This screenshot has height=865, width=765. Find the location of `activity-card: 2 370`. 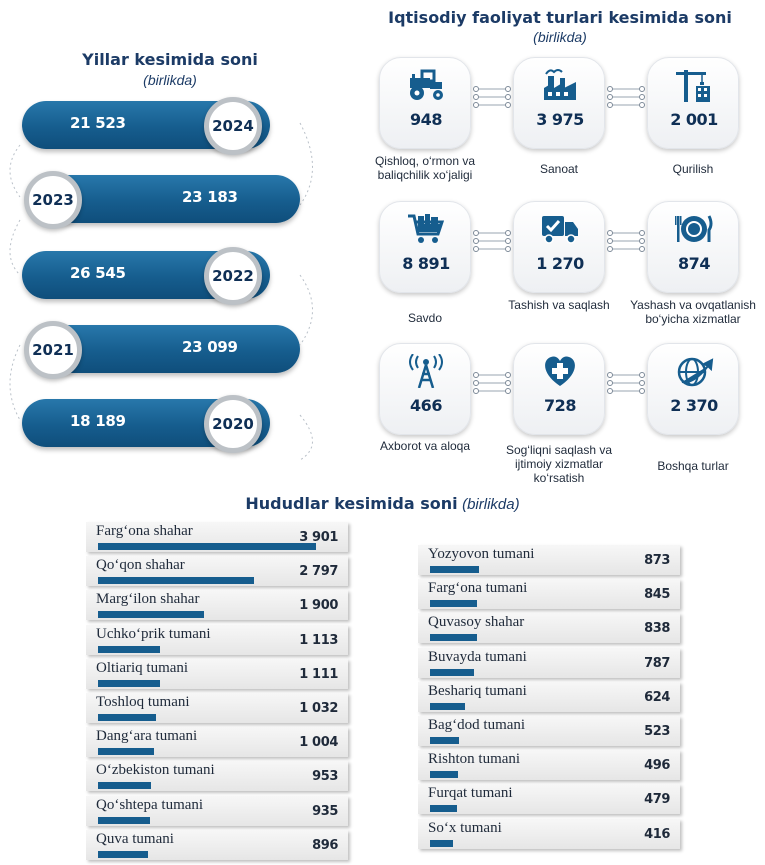

activity-card: 2 370 is located at coordinates (693, 389).